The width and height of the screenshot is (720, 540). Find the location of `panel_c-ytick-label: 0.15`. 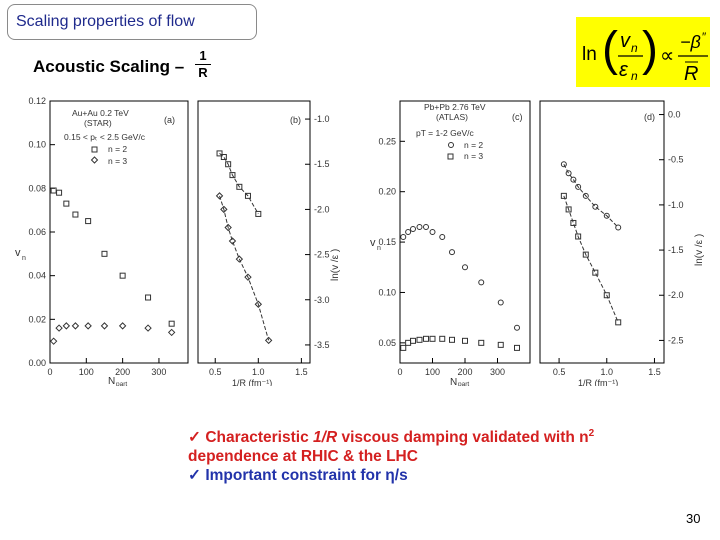

panel_c-ytick-label: 0.15 is located at coordinates (387, 242).